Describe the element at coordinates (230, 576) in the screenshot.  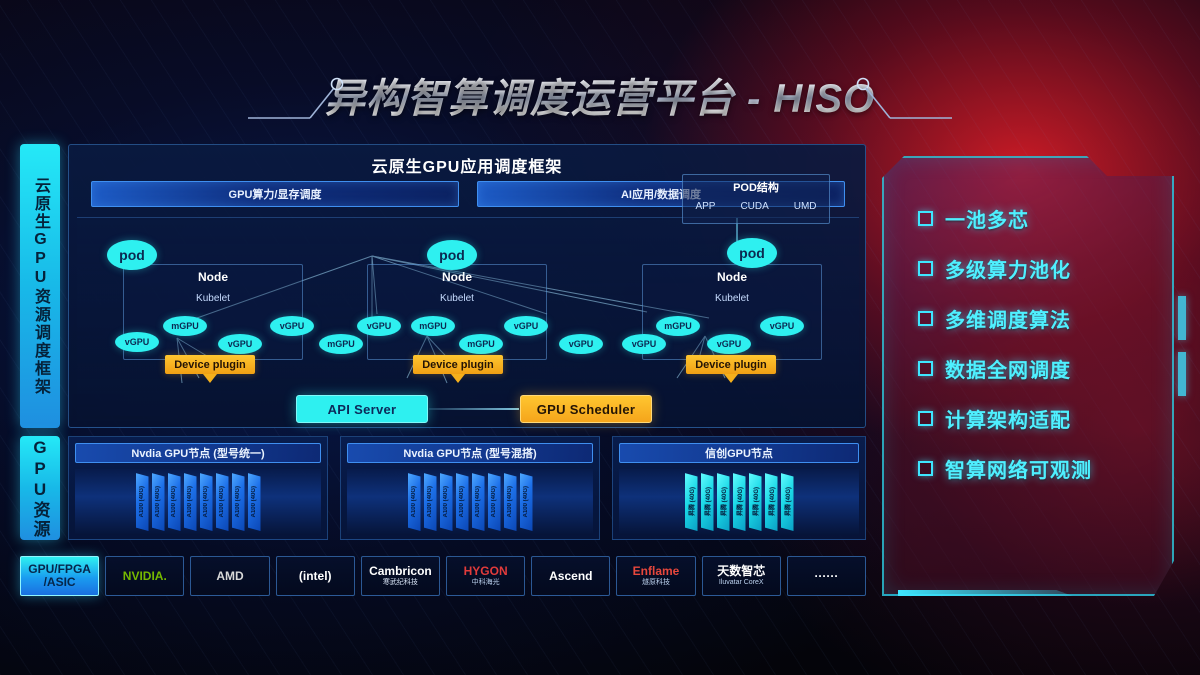
I see `vendor-chip-amd-logo: AMD` at that location.